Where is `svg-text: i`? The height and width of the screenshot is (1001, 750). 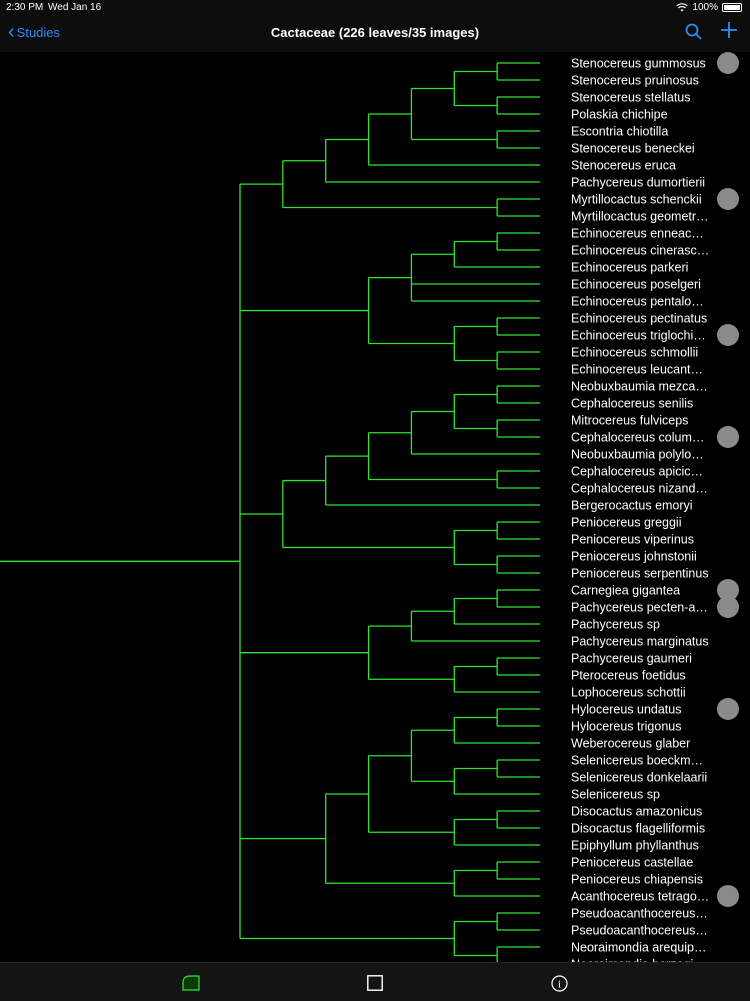 svg-text: i is located at coordinates (559, 985).